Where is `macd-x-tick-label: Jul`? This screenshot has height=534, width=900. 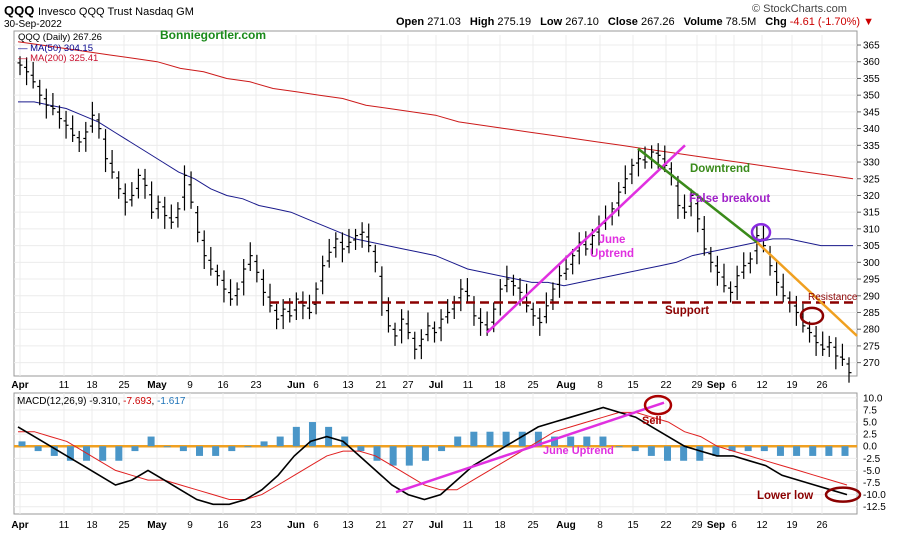 macd-x-tick-label: Jul is located at coordinates (436, 525).